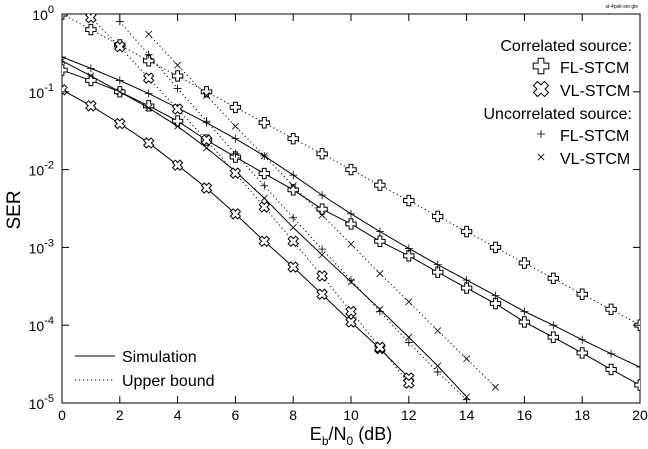  Describe the element at coordinates (325, 441) in the screenshot. I see `x-label-subscript: b` at that location.